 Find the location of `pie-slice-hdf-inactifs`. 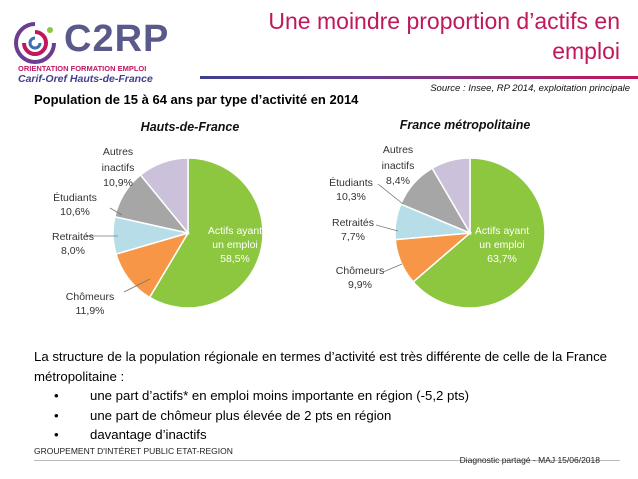

pie-slice-hdf-inactifs is located at coordinates (164, 196).